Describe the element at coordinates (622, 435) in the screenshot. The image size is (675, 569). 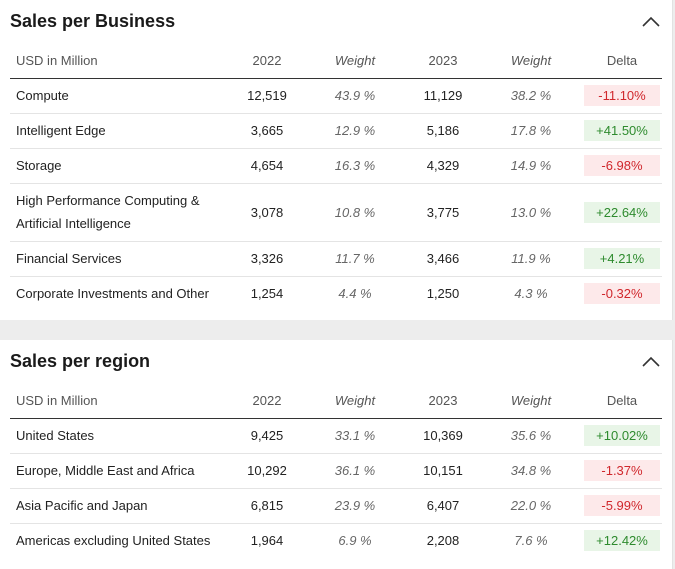
I see `delta-badge: +10.02%` at that location.